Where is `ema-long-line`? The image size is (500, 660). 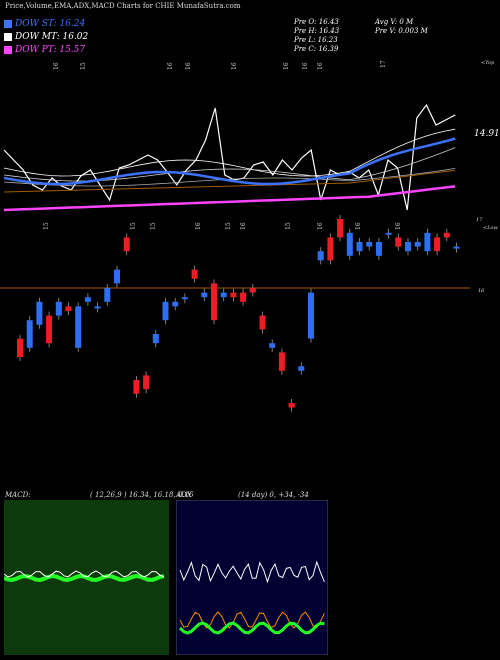 ema-long-line is located at coordinates (229, 198).